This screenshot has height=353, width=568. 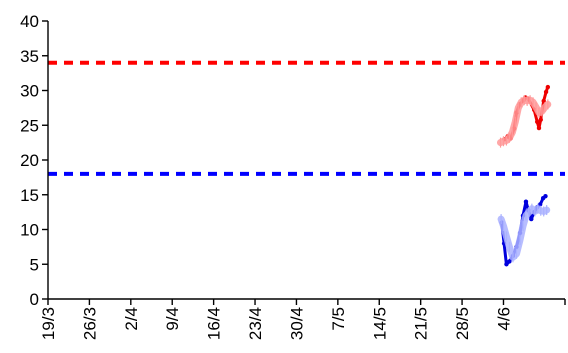 I want to click on y-tick-label-25: 25, so click(x=29, y=125).